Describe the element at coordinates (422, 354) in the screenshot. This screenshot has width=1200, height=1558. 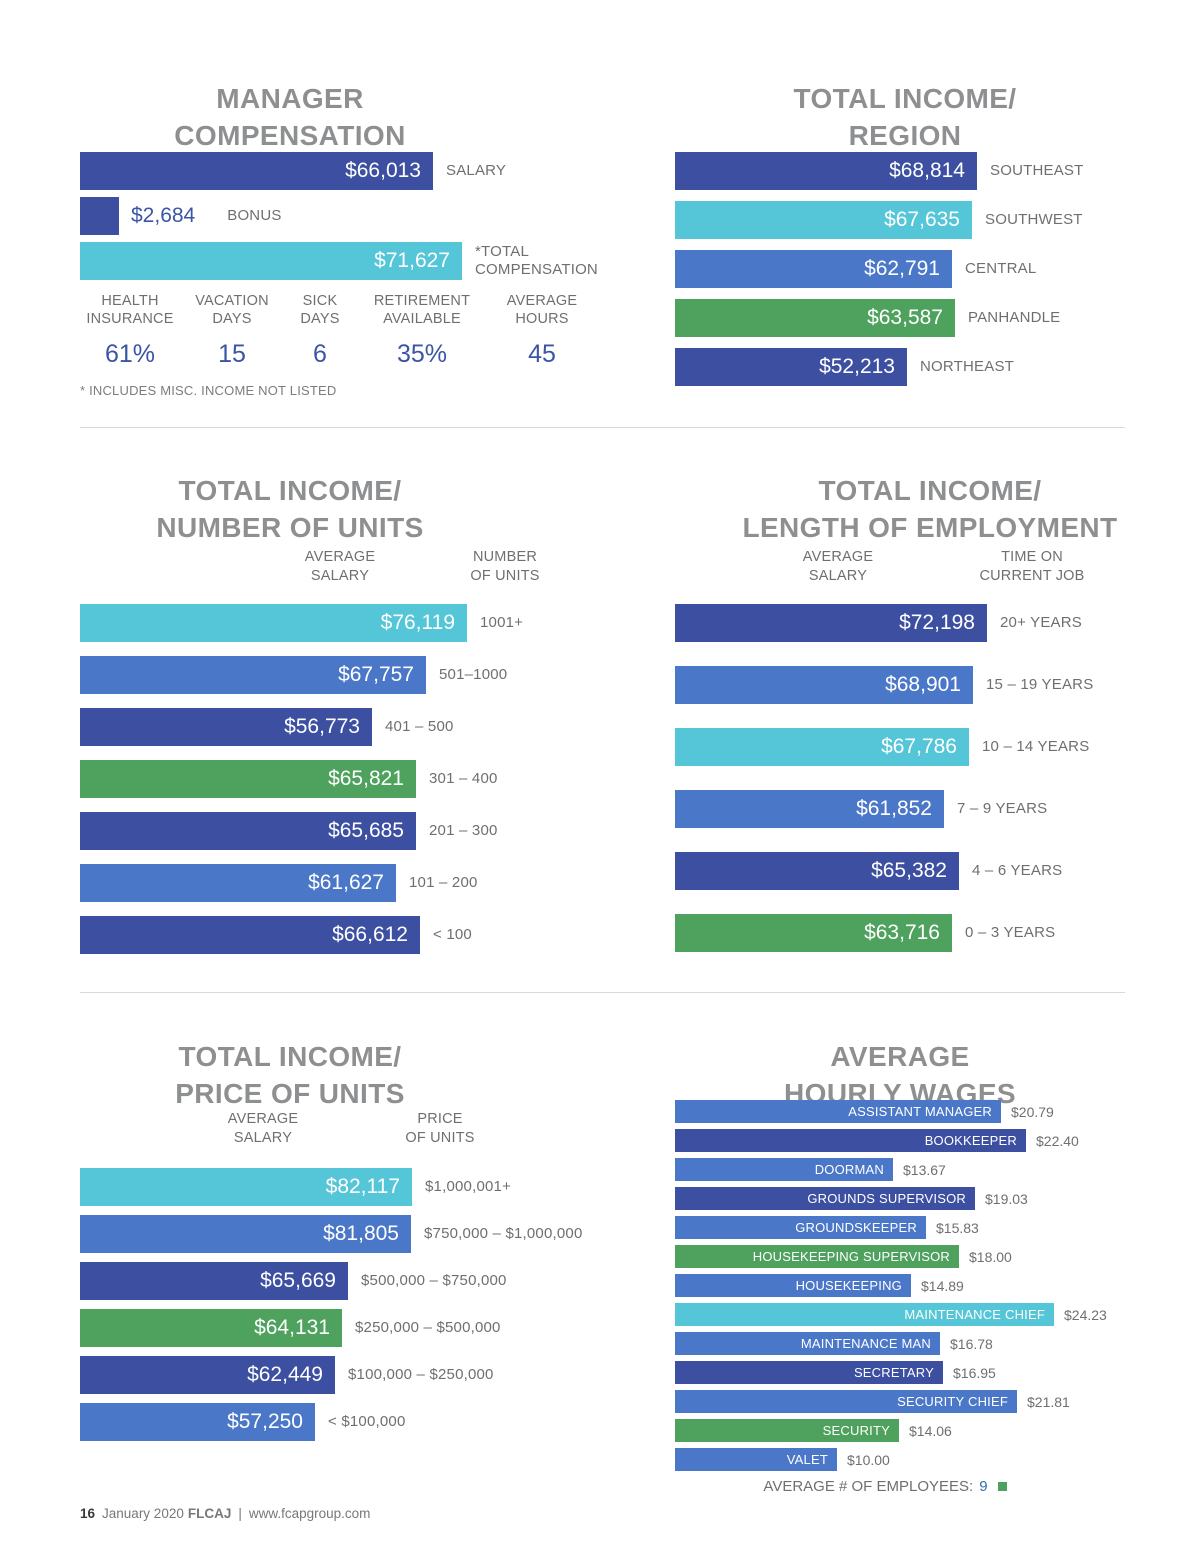
I see `stat-value: 35%` at that location.